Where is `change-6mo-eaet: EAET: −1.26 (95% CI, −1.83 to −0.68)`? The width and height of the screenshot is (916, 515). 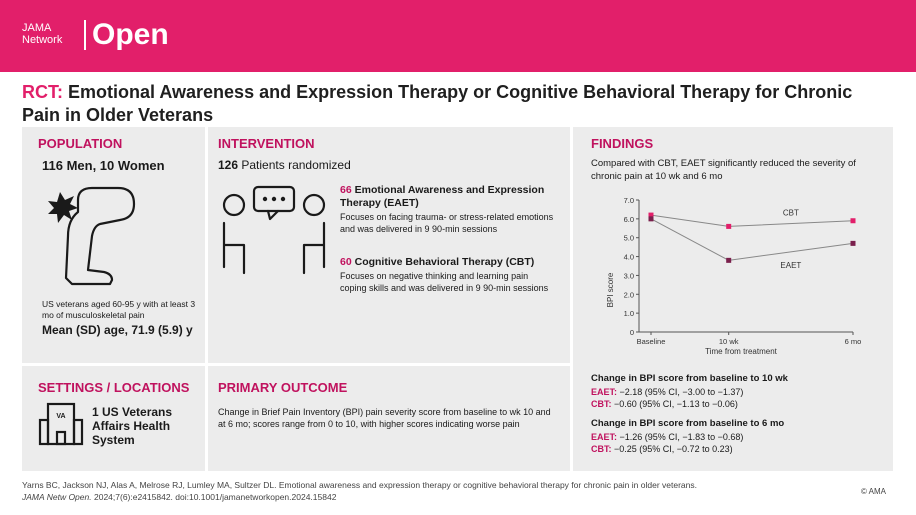 change-6mo-eaet: EAET: −1.26 (95% CI, −1.83 to −0.68) is located at coordinates (736, 437).